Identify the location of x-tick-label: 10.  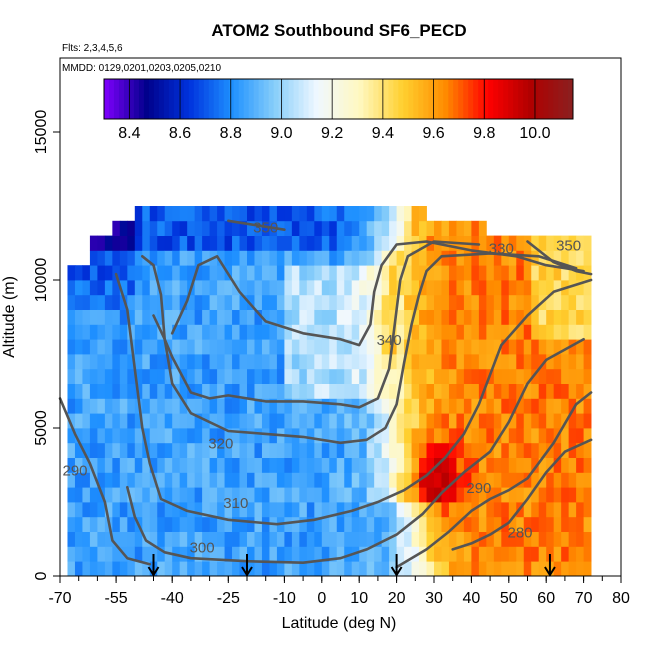
(359, 598).